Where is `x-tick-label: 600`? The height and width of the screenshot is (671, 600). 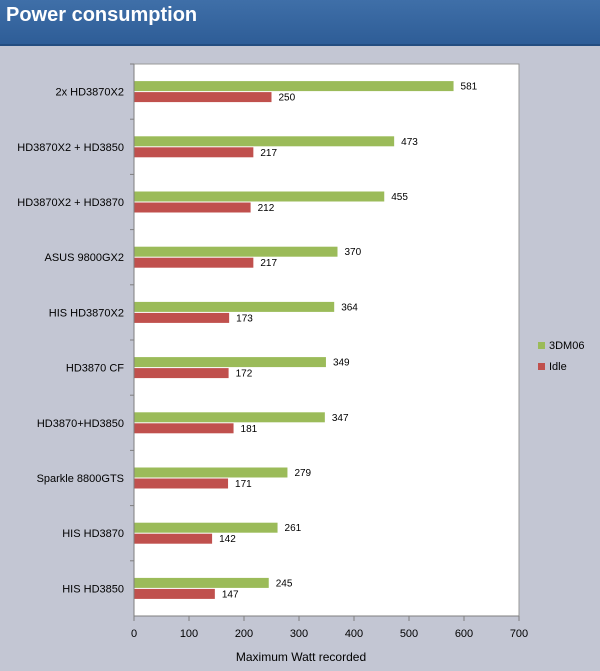 x-tick-label: 600 is located at coordinates (464, 634).